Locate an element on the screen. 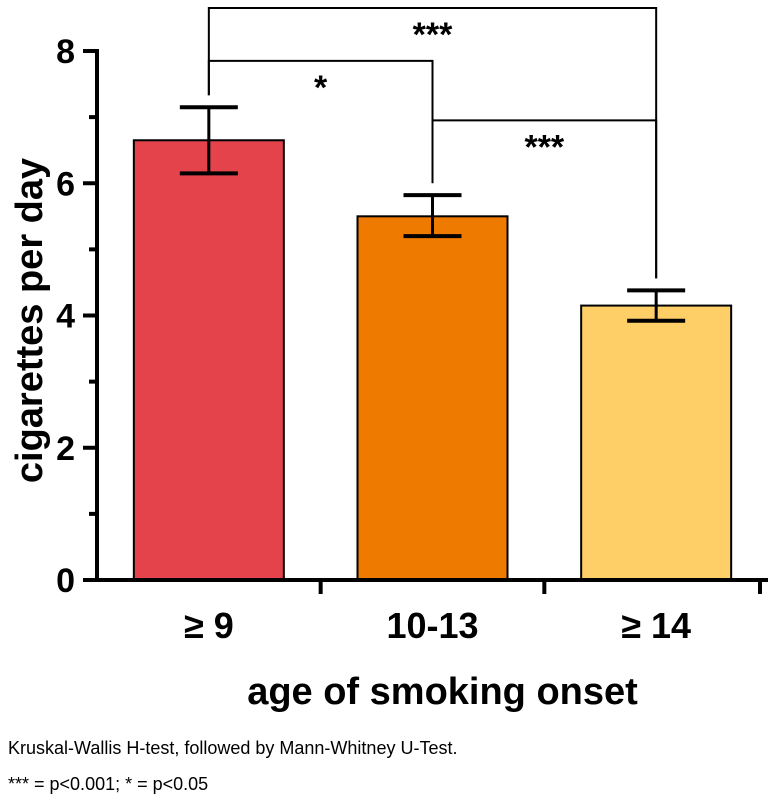  x-axis-title: age of smoking onset is located at coordinates (442, 692).